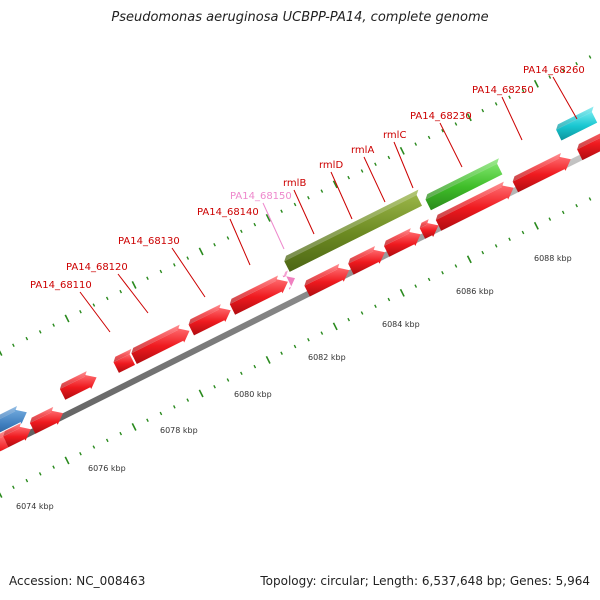 This screenshot has width=600, height=600. I want to click on scale-label: 6078 kbp, so click(179, 430).